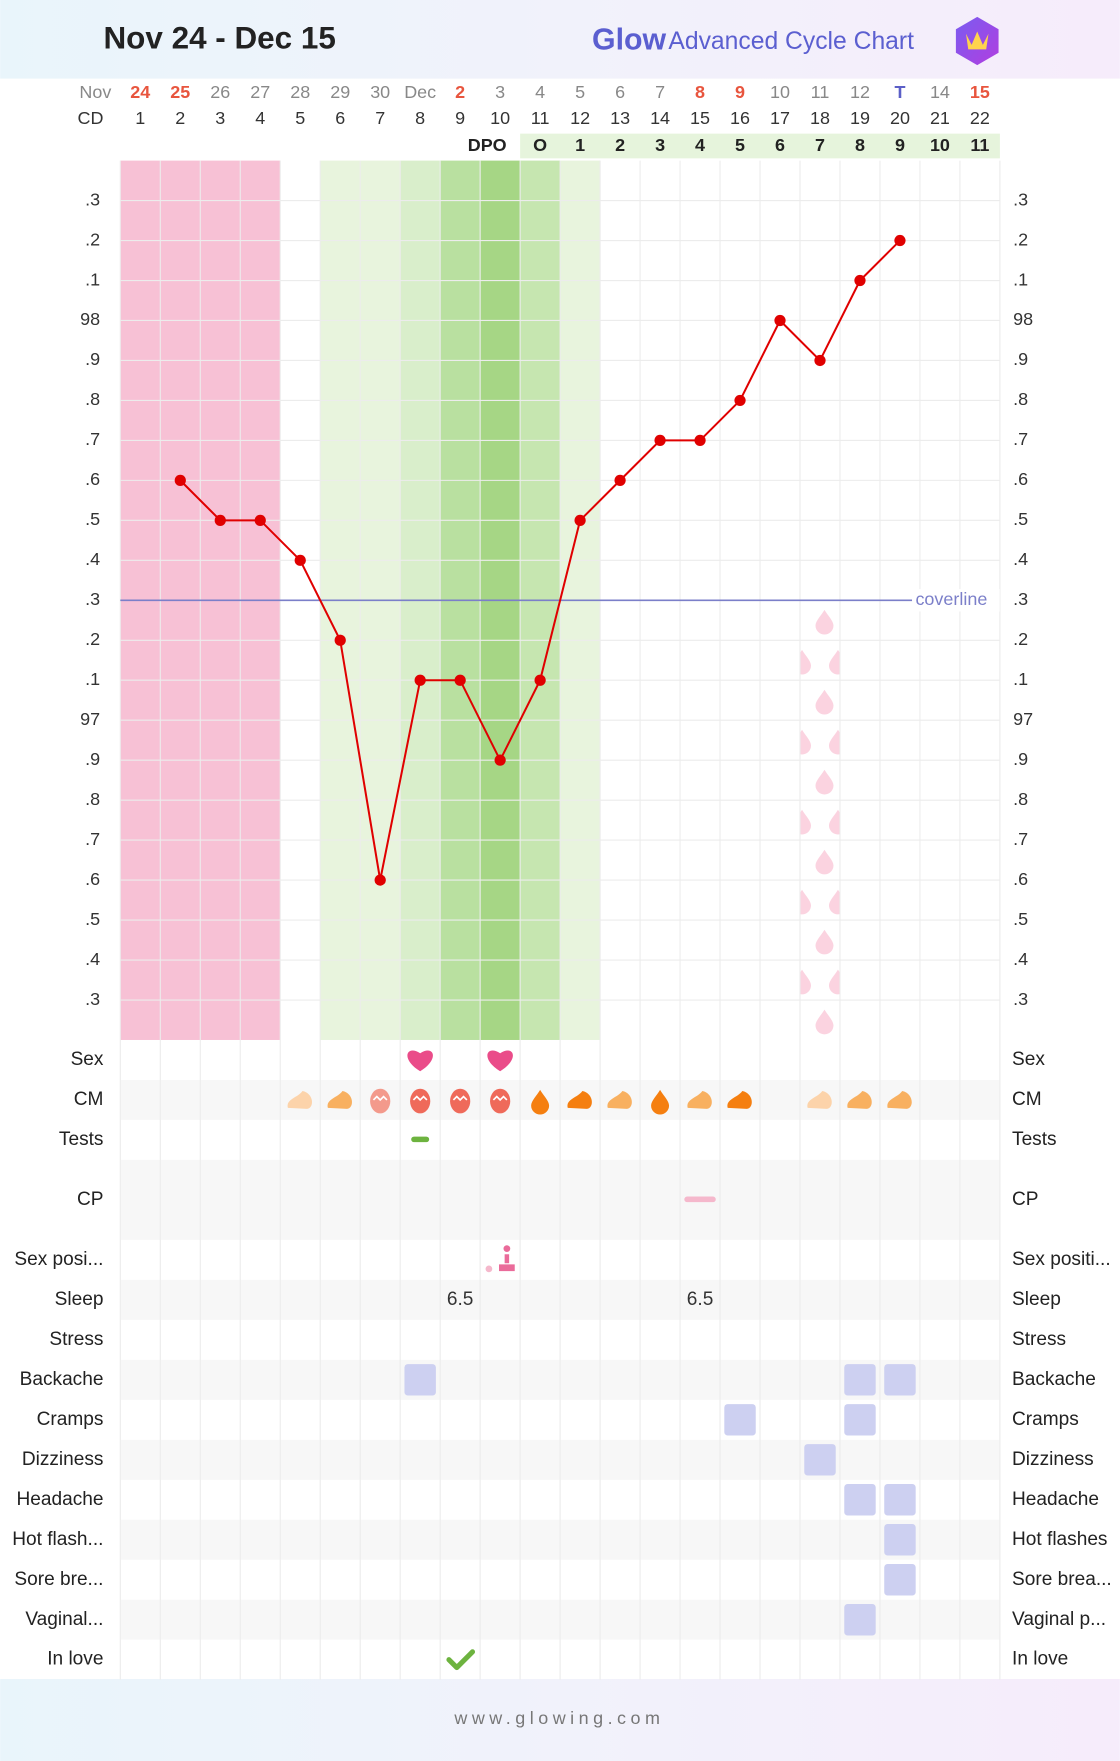 Image resolution: width=1120 pixels, height=1761 pixels. I want to click on date-label: 27, so click(260, 92).